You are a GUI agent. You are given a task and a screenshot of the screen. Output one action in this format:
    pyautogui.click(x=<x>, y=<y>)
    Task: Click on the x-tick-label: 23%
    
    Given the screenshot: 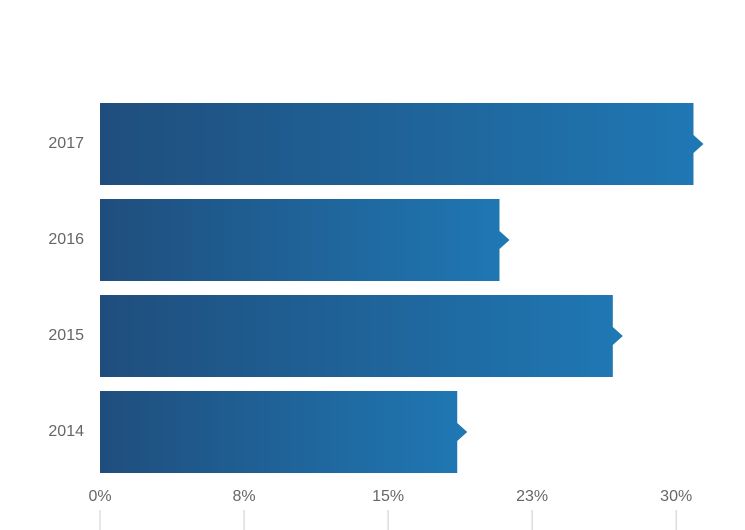 What is the action you would take?
    pyautogui.click(x=532, y=496)
    